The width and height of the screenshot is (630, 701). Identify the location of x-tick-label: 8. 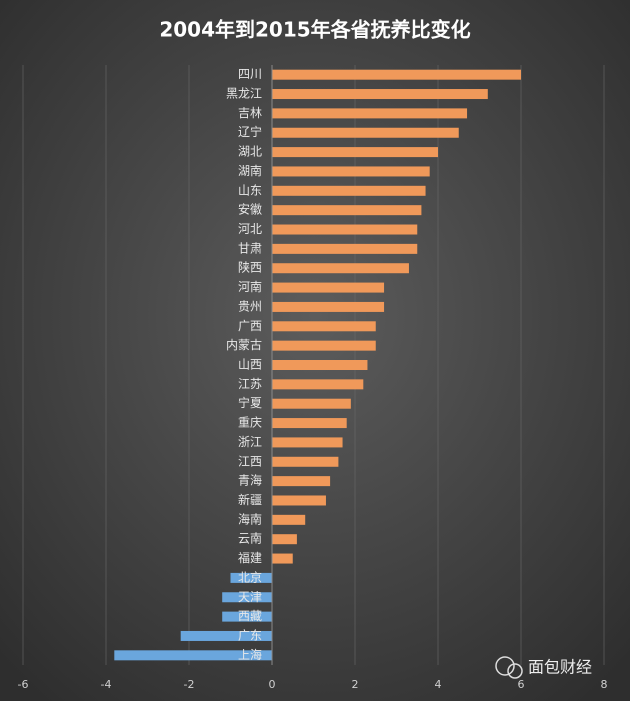
(604, 684).